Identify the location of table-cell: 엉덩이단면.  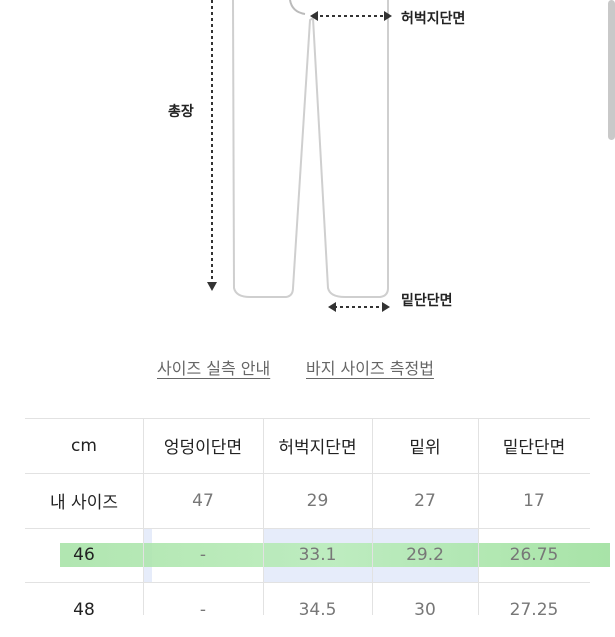
(203, 448).